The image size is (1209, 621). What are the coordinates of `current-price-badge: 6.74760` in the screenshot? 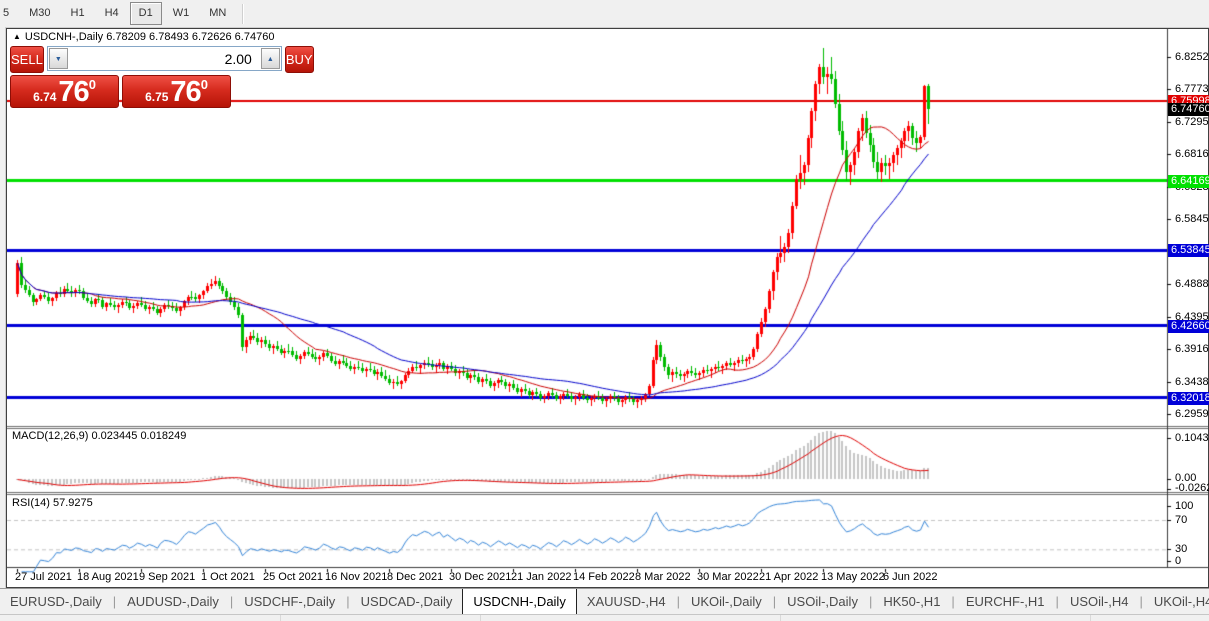 It's located at (1188, 109).